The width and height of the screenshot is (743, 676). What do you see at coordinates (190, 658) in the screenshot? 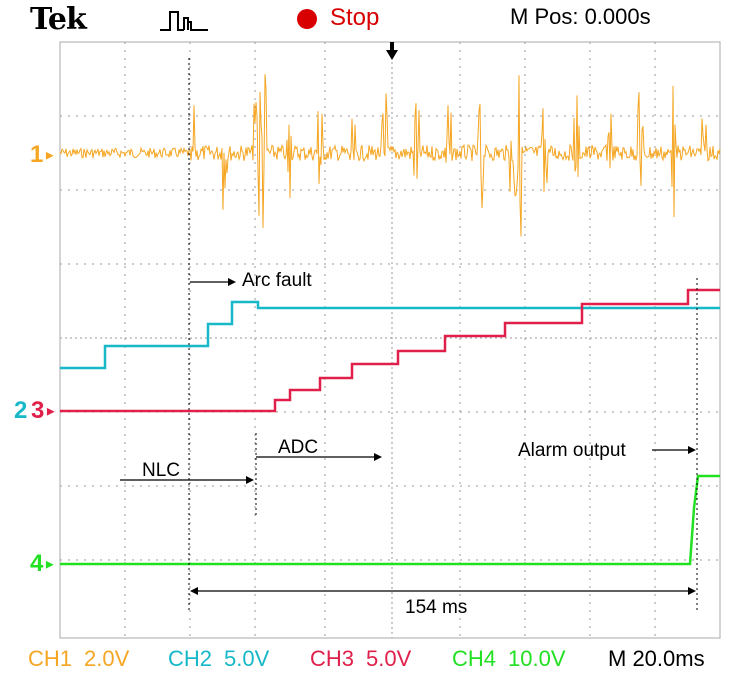
I see `ch2-label: CH2` at bounding box center [190, 658].